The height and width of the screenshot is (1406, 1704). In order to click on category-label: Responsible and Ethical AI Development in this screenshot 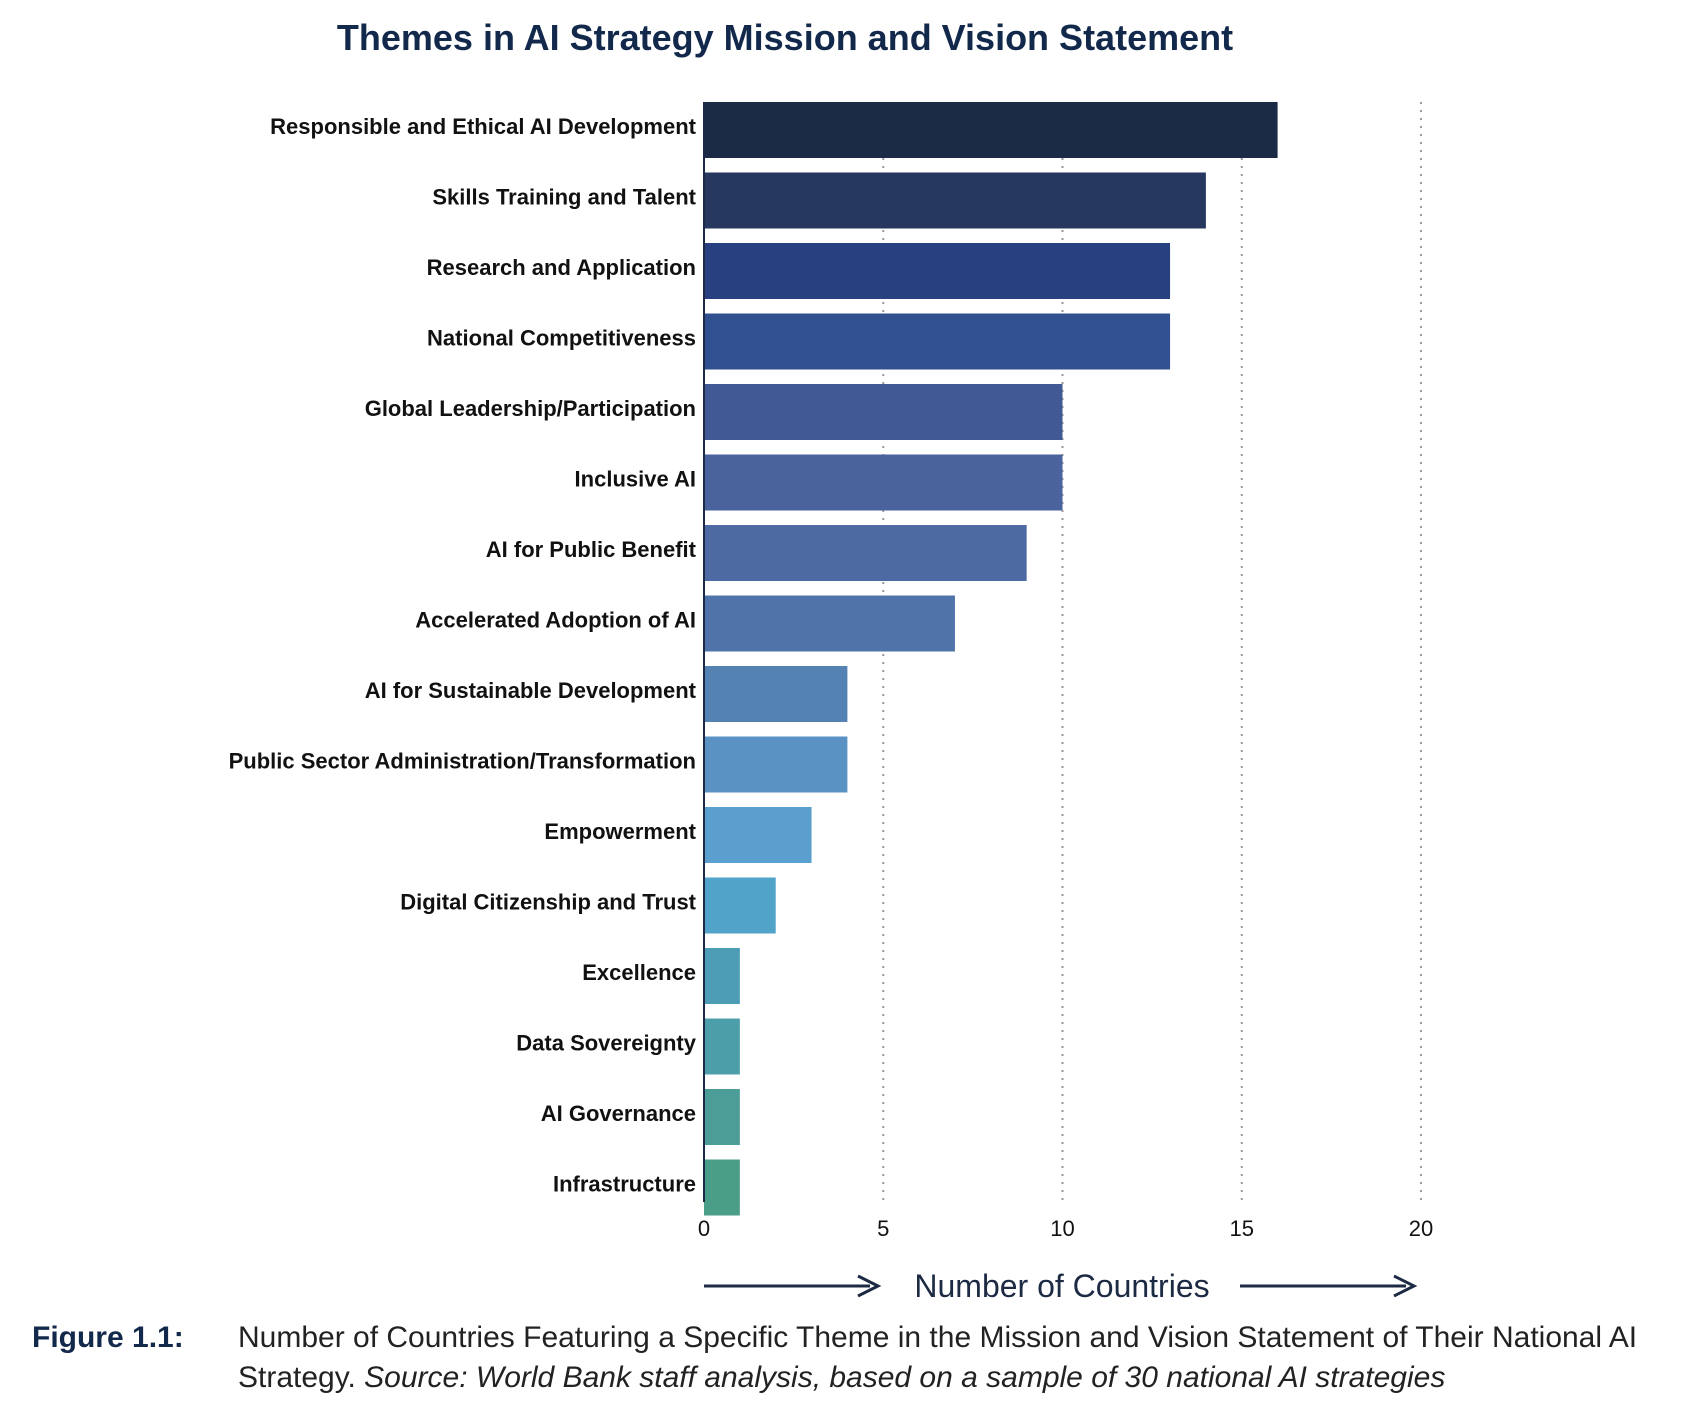, I will do `click(483, 126)`.